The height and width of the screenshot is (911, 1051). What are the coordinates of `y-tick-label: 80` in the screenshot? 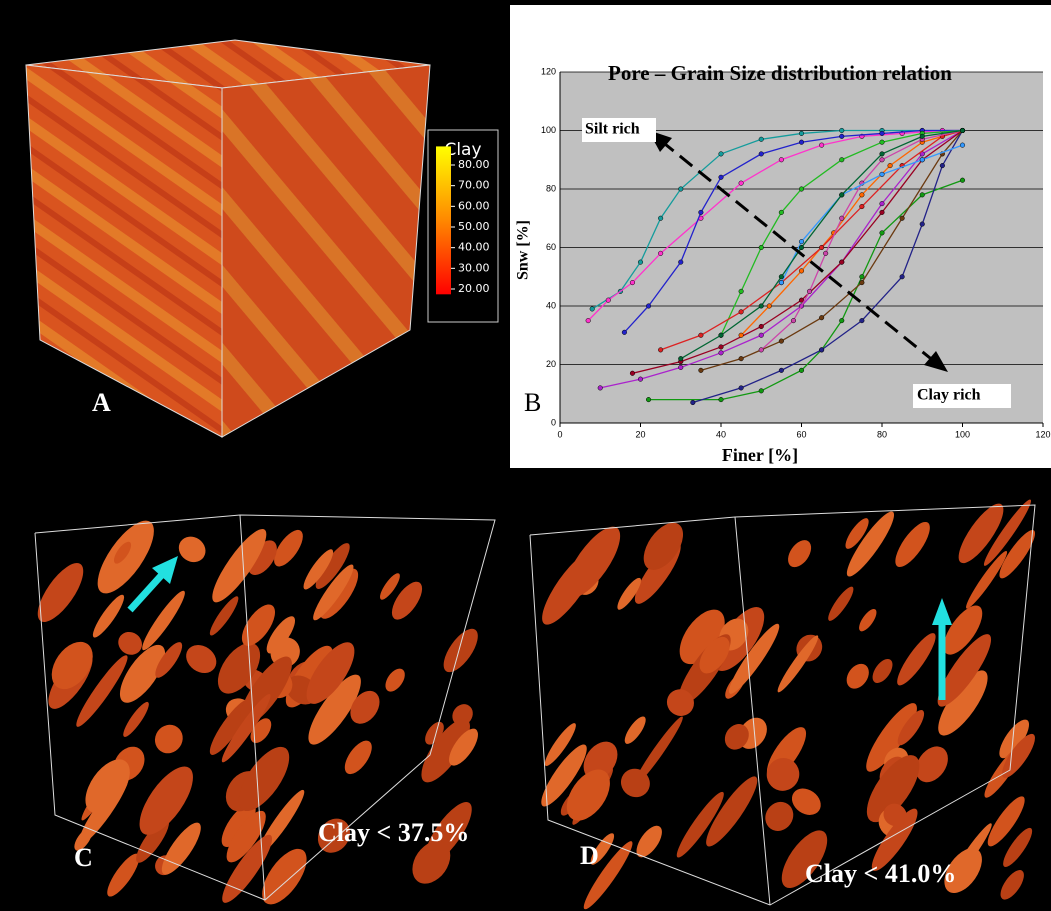 It's located at (551, 188).